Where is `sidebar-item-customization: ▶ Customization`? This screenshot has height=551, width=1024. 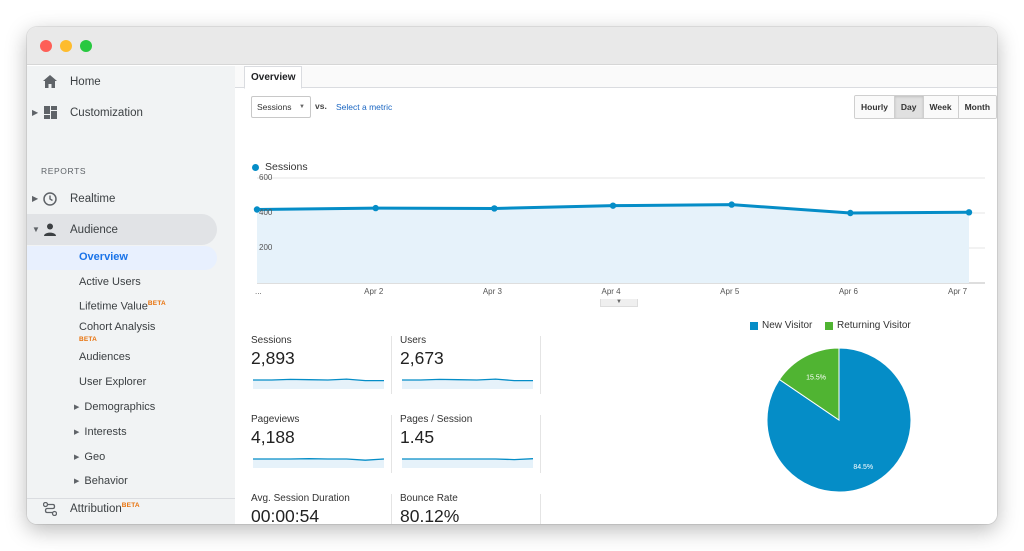
sidebar-item-customization: ▶ Customization is located at coordinates (122, 112).